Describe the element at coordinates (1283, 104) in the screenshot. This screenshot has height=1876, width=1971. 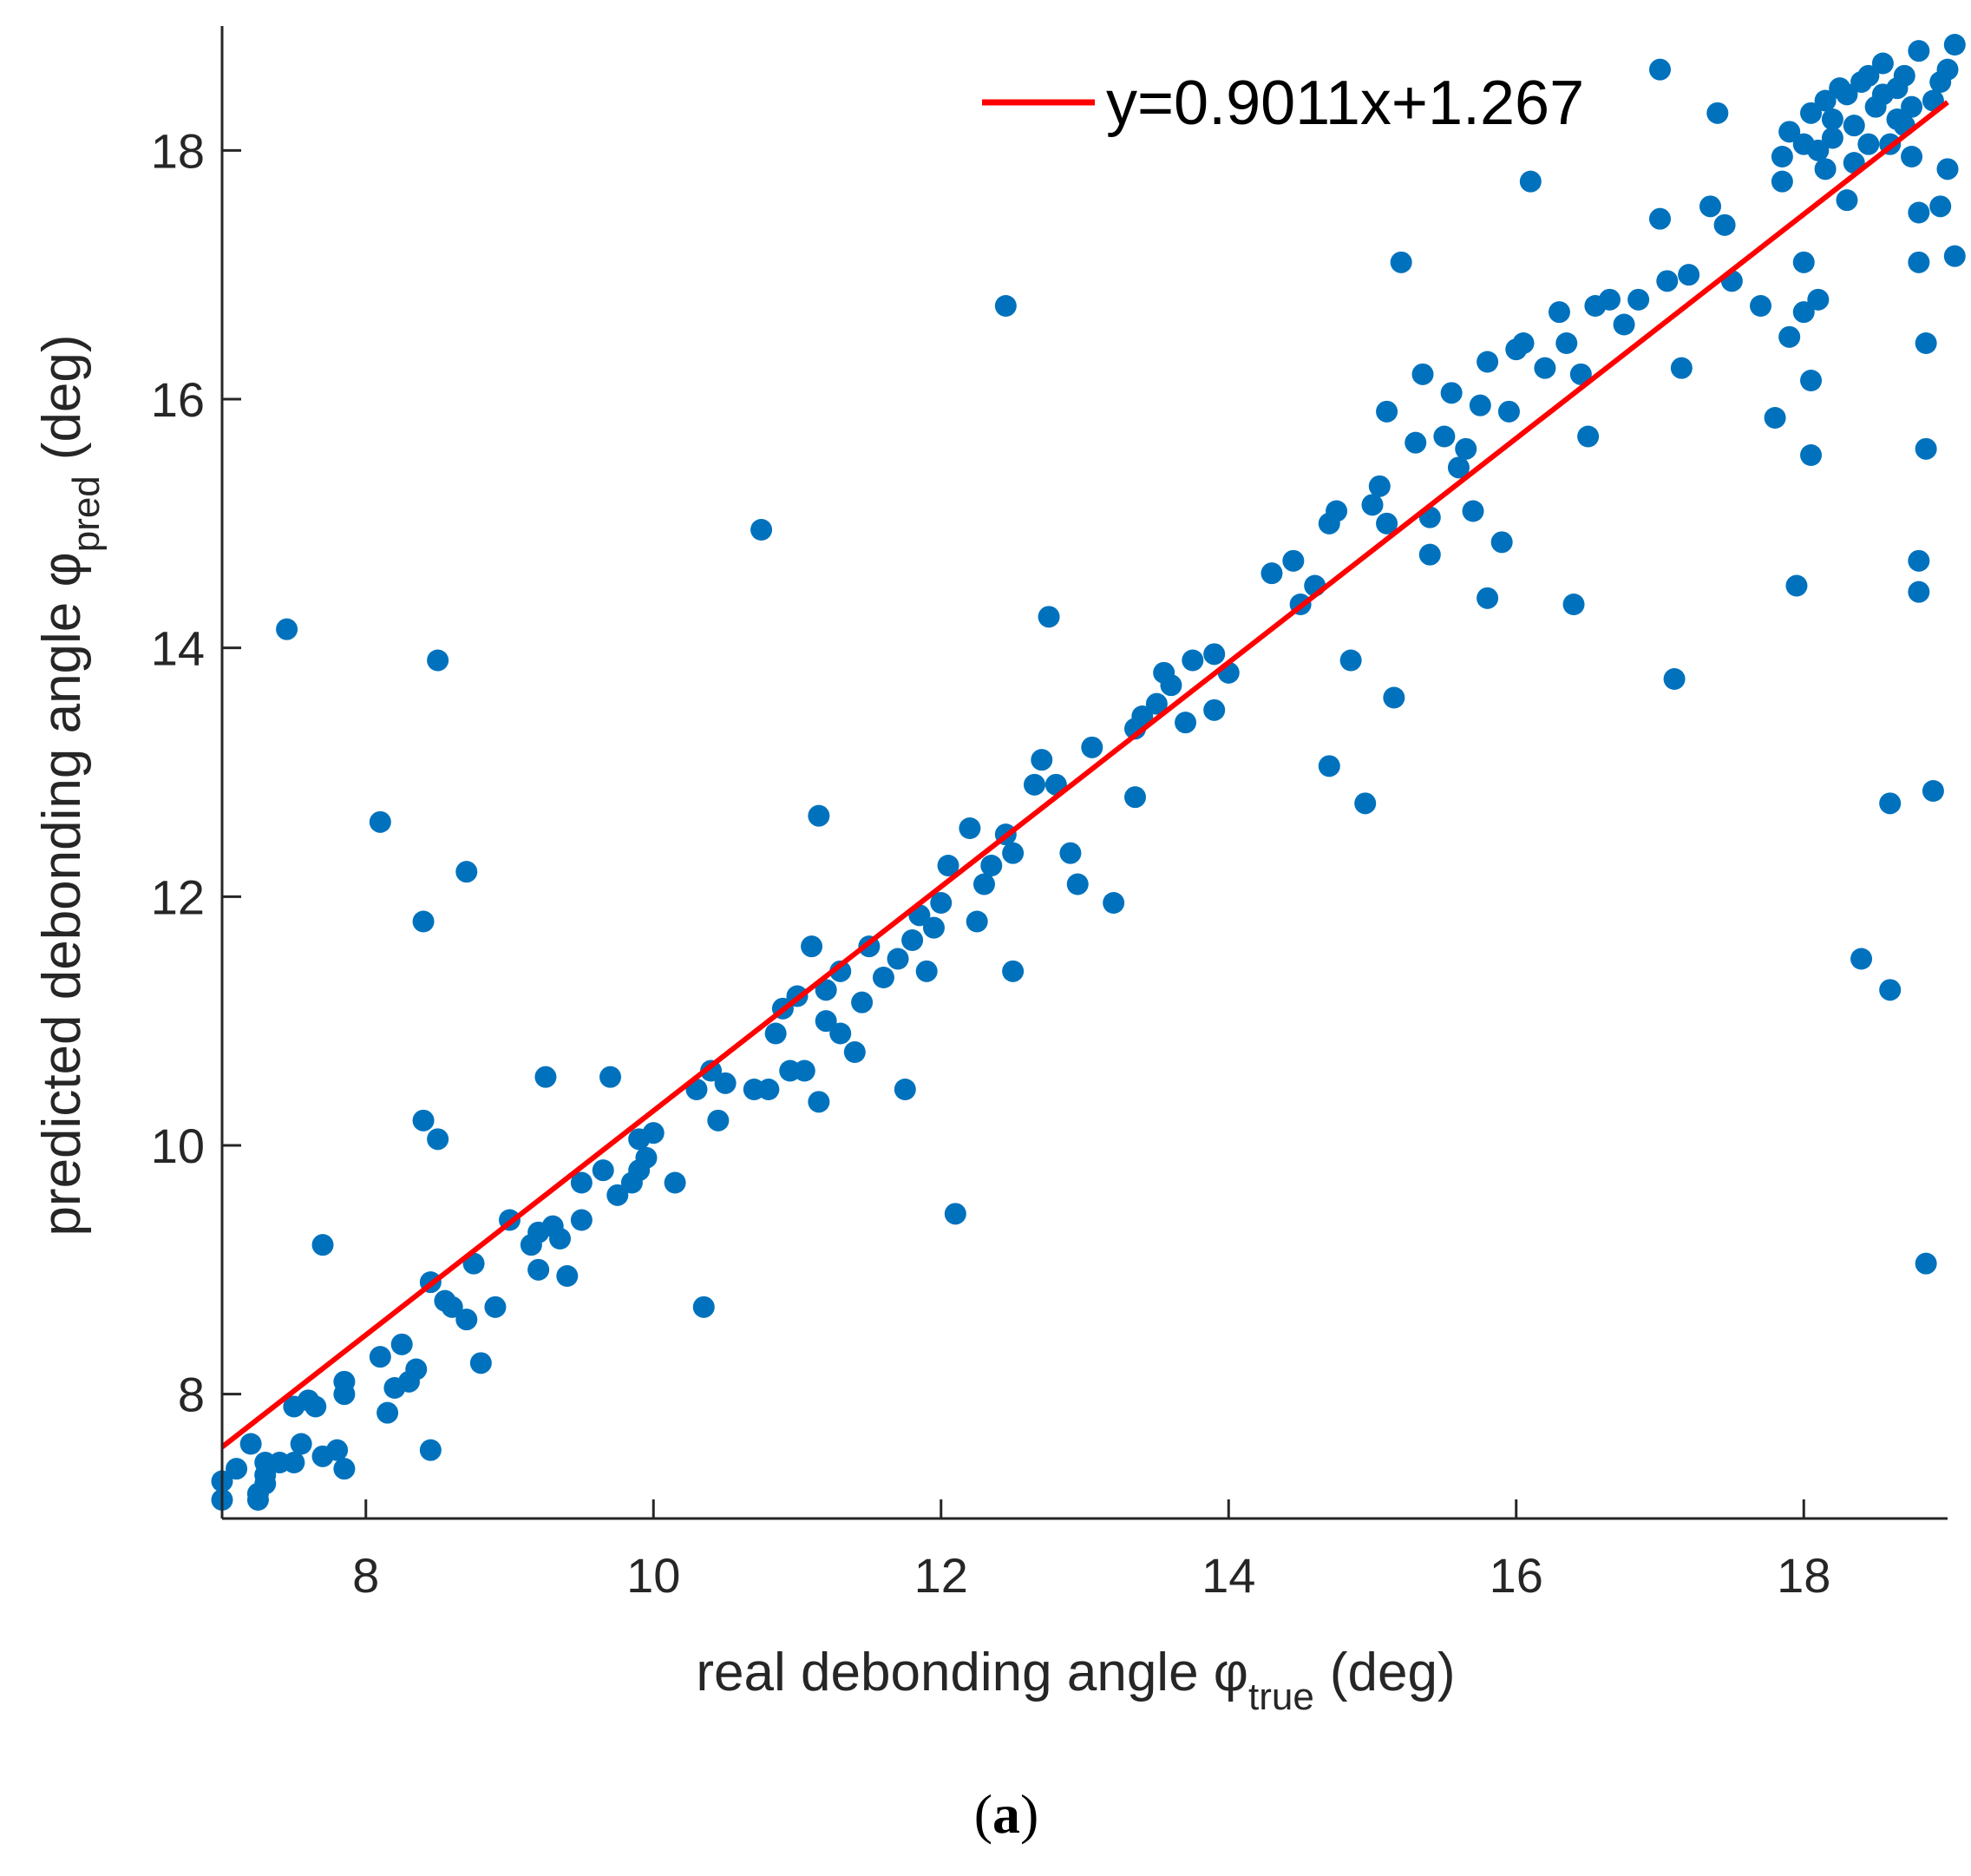
I see `legend: y=0.9011x+1.267` at that location.